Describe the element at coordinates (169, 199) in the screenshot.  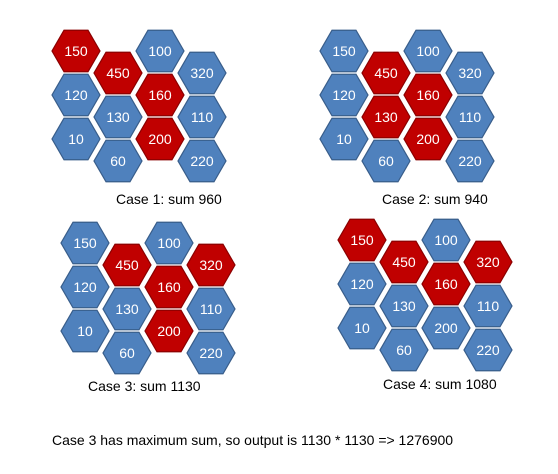
I see `case-1-label: Case 1: sum 960` at that location.